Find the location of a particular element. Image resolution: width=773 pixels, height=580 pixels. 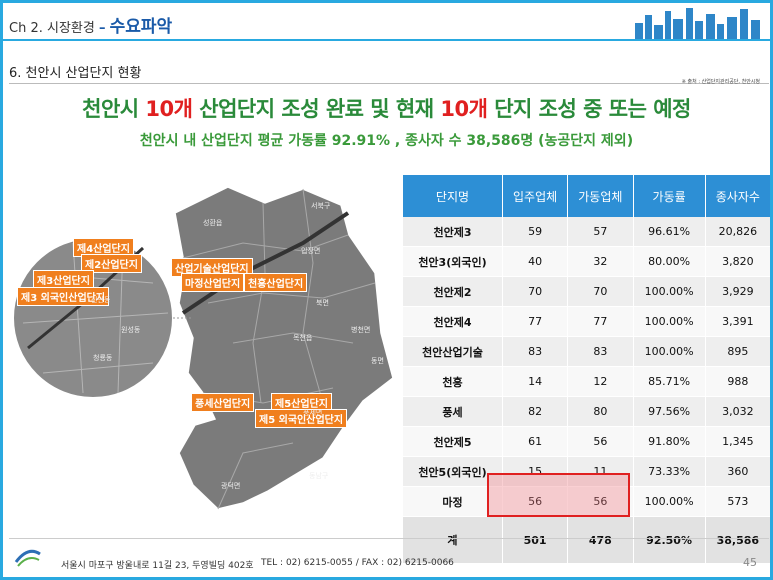

total-row: 계 501 478 92.50% 38,586 is located at coordinates (586, 540).